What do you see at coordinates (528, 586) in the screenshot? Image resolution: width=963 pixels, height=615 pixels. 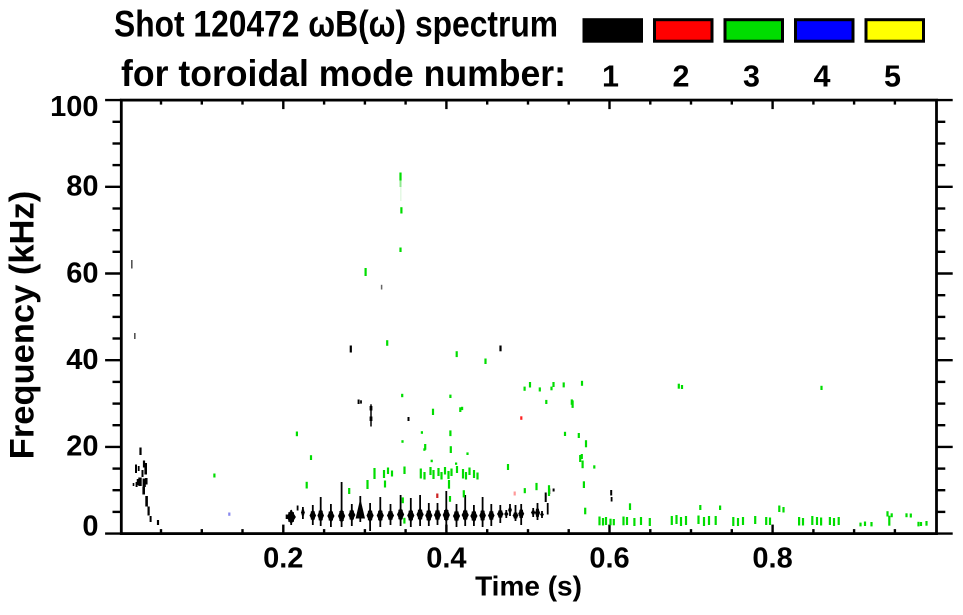 I see `svg-text: Time (s)` at bounding box center [528, 586].